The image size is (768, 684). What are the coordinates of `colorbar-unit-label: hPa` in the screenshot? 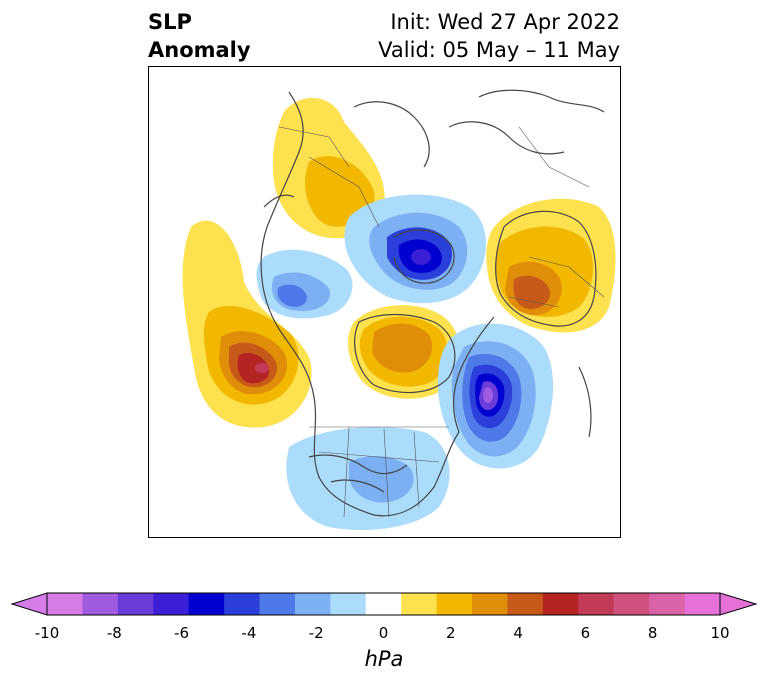 It's located at (384, 659).